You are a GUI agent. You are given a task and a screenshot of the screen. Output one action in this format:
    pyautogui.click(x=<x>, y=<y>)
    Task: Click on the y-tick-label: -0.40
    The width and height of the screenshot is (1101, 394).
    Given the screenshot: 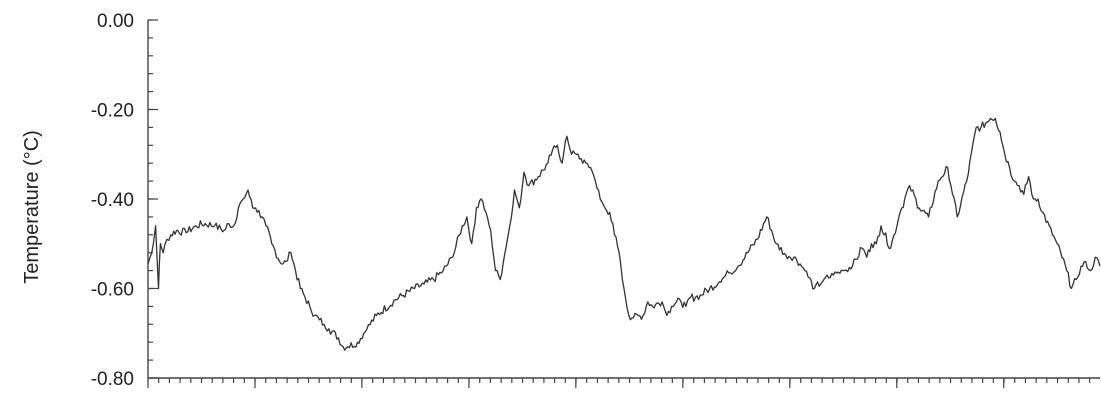 What is the action you would take?
    pyautogui.click(x=112, y=200)
    